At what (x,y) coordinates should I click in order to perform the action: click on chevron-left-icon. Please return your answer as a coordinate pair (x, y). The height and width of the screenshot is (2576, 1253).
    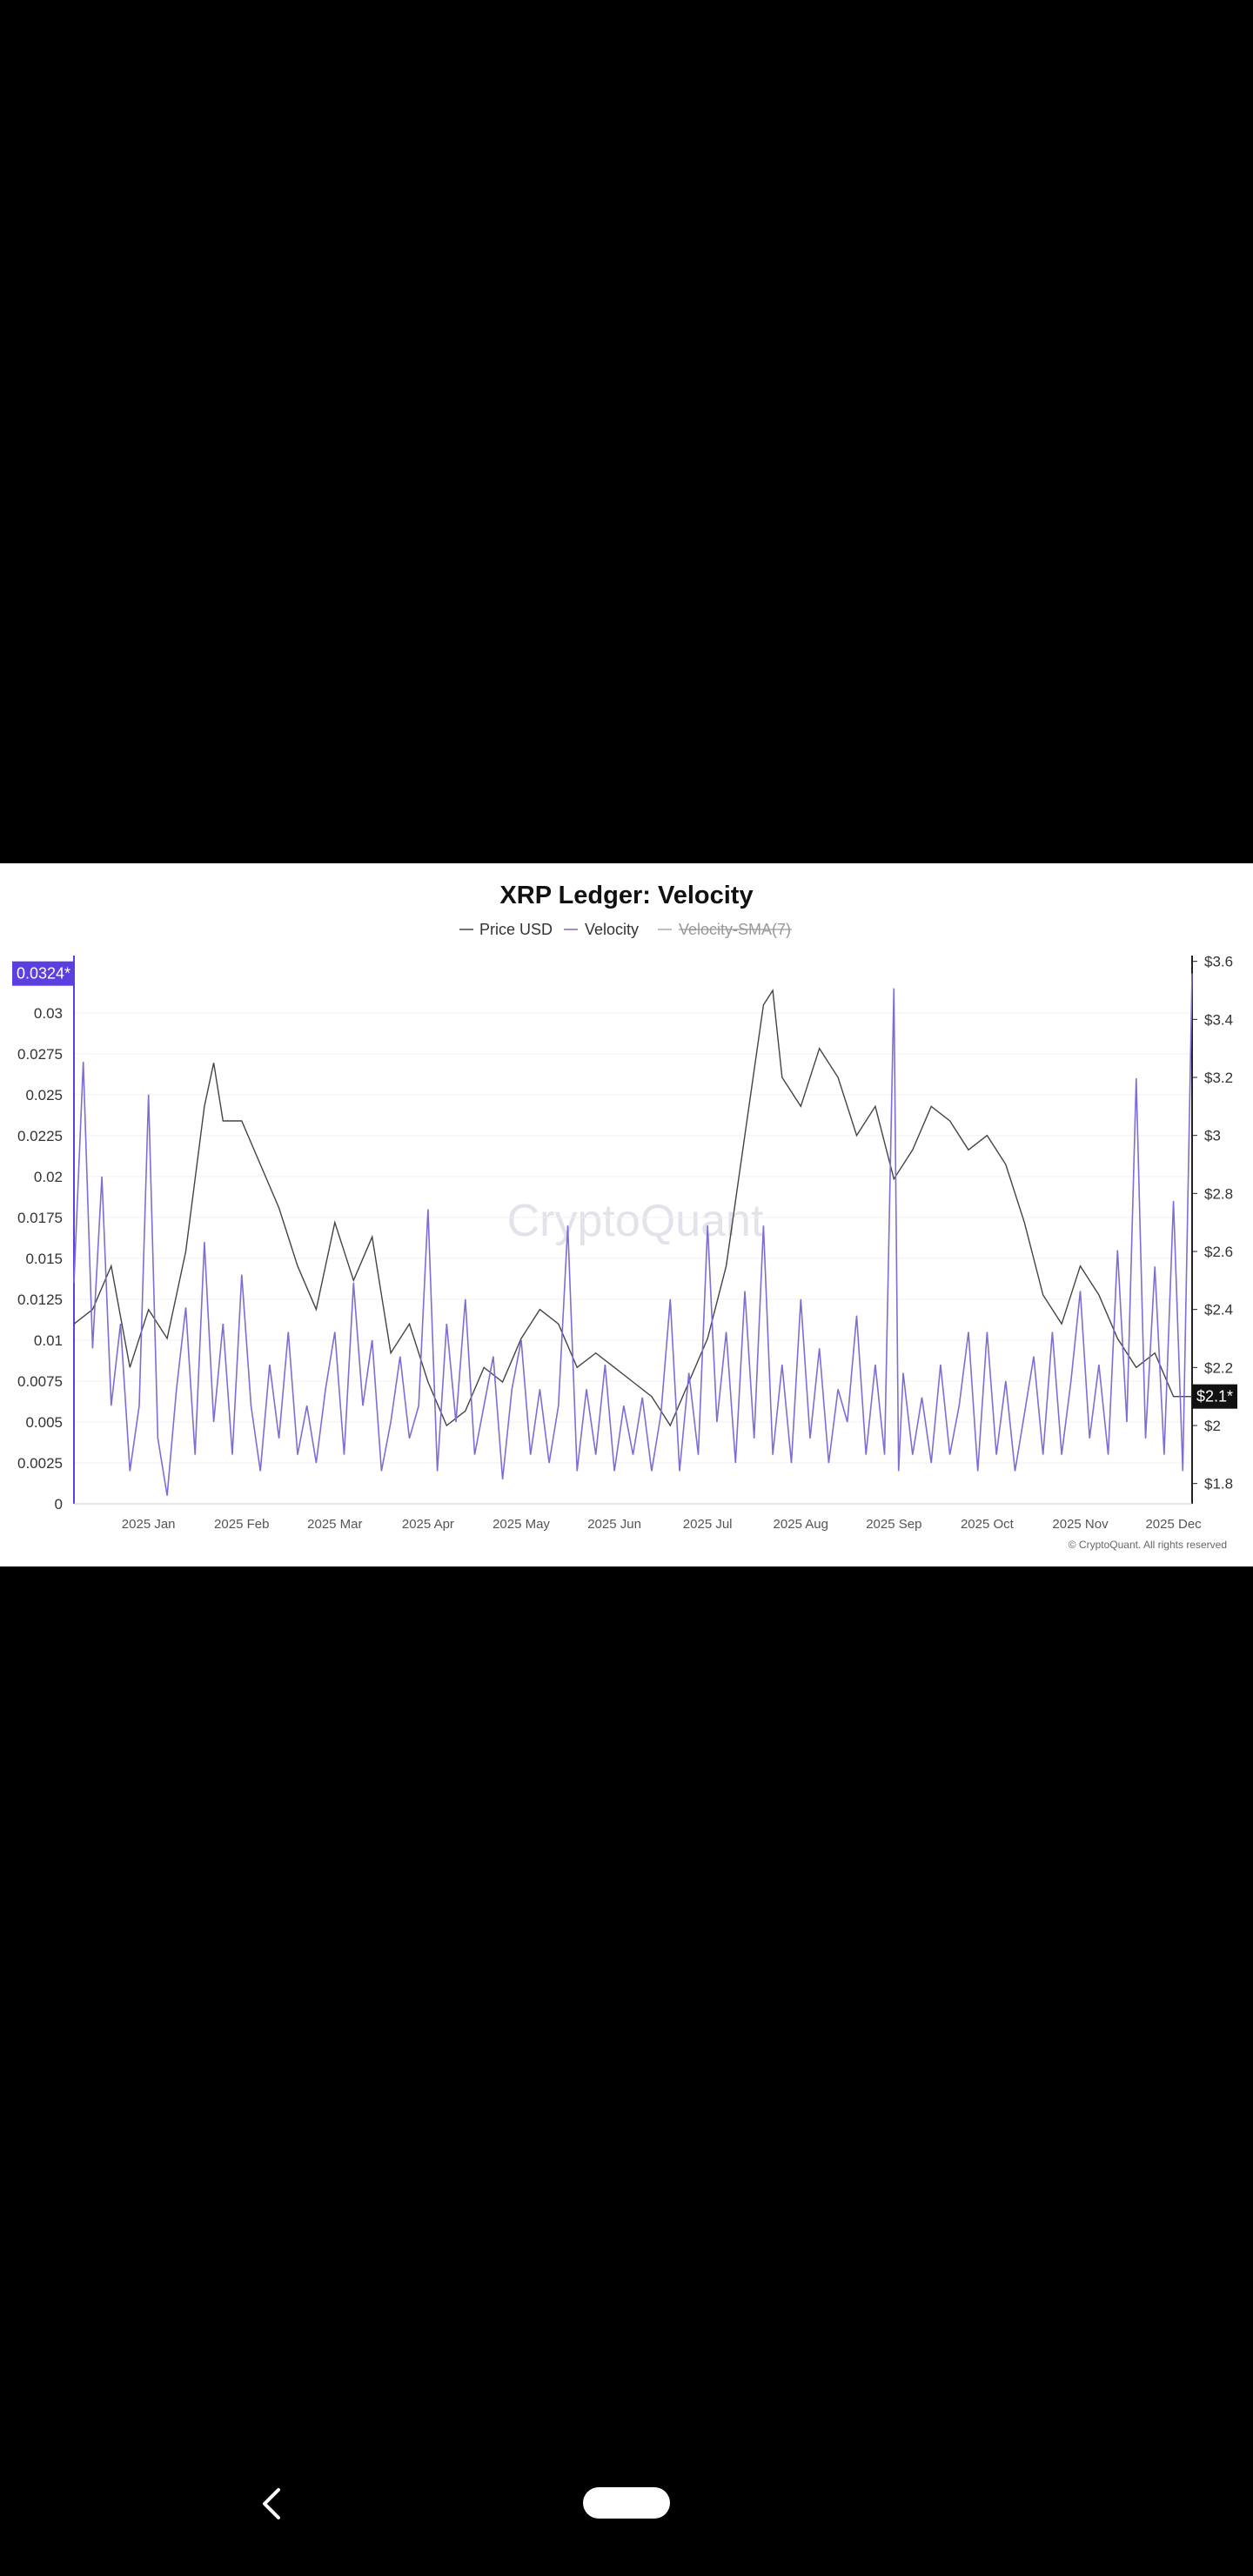
    Looking at the image, I should click on (271, 2504).